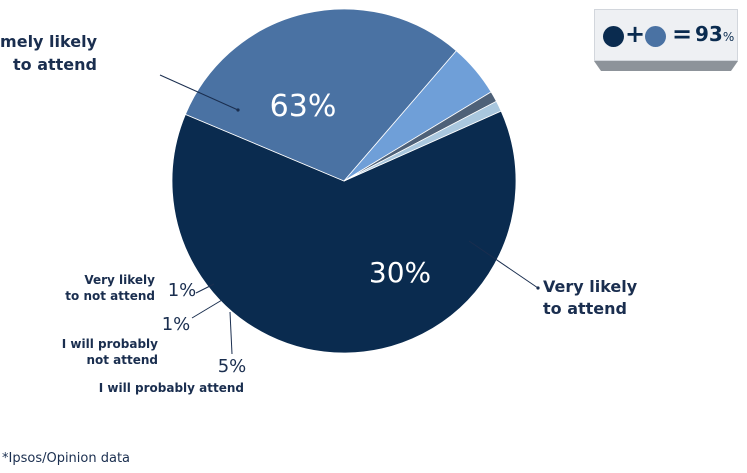 The image size is (747, 473). I want to click on source-footnote: *Ipsos/Opinion data, so click(66, 458).